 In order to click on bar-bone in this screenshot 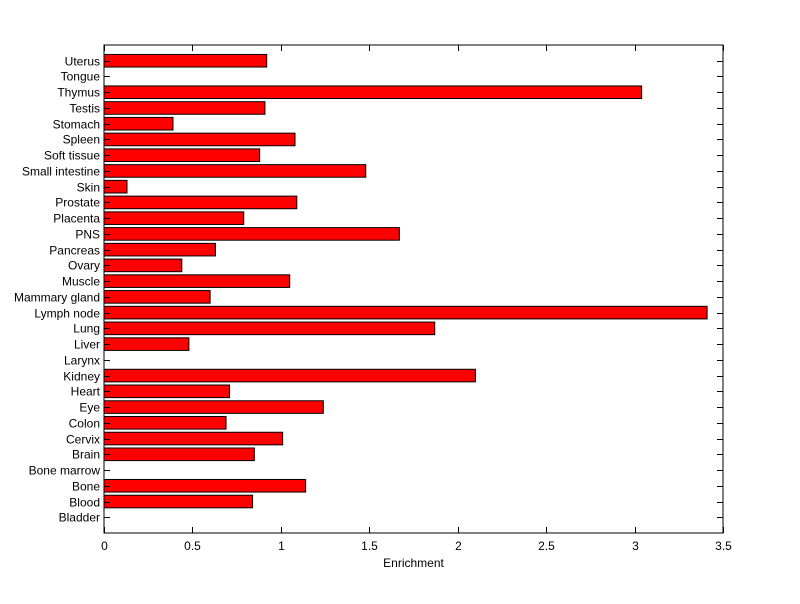, I will do `click(205, 485)`.